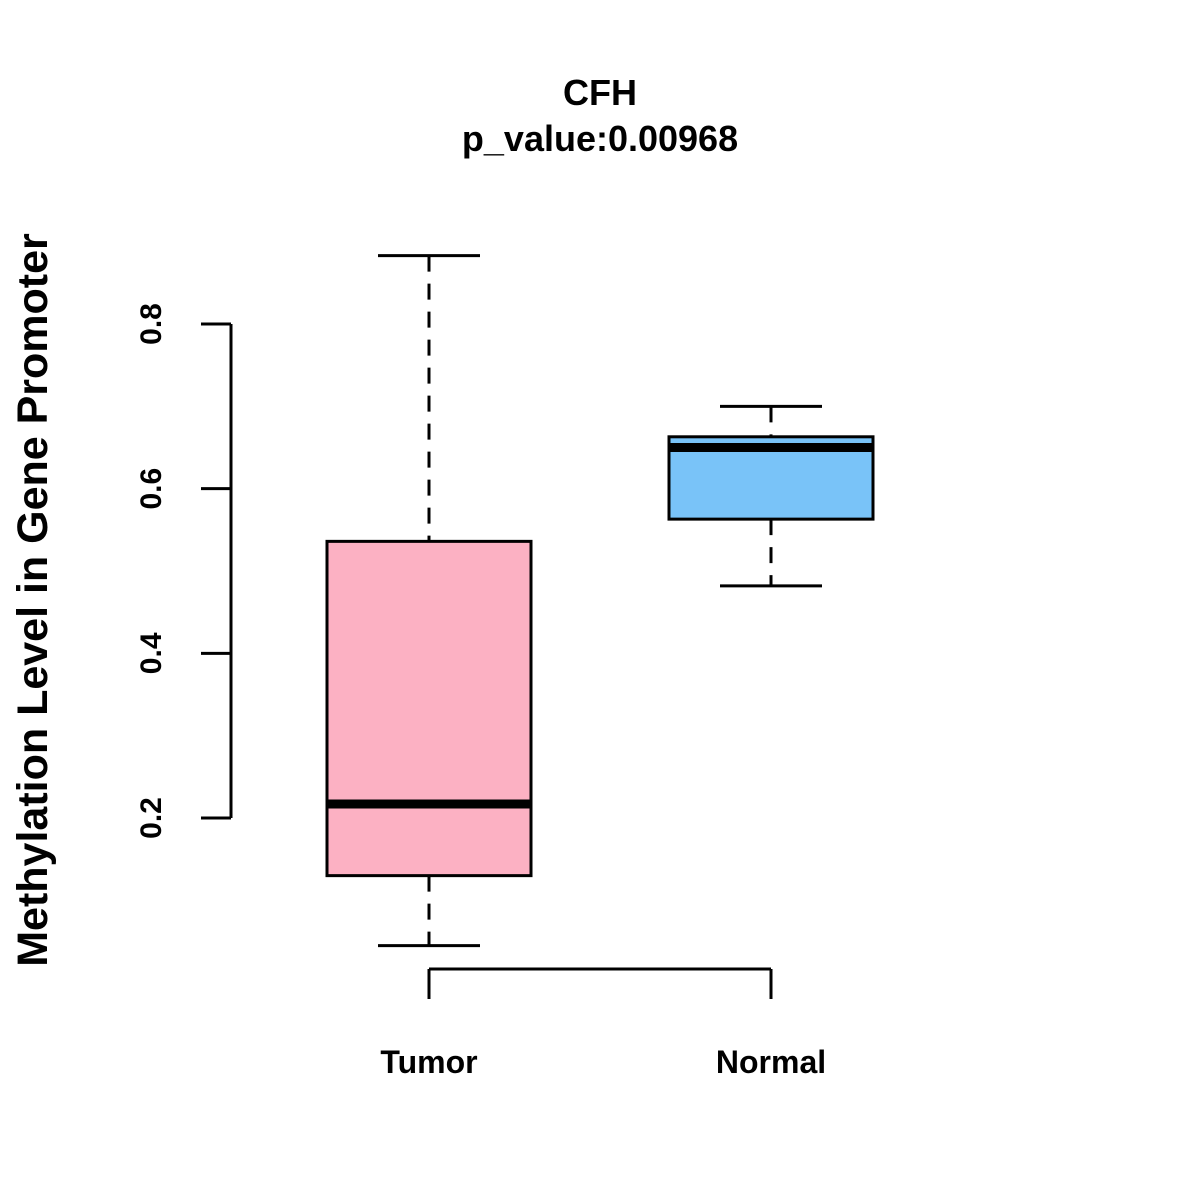  What do you see at coordinates (603, 1023) in the screenshot?
I see `x-axis: Tumor Normal` at bounding box center [603, 1023].